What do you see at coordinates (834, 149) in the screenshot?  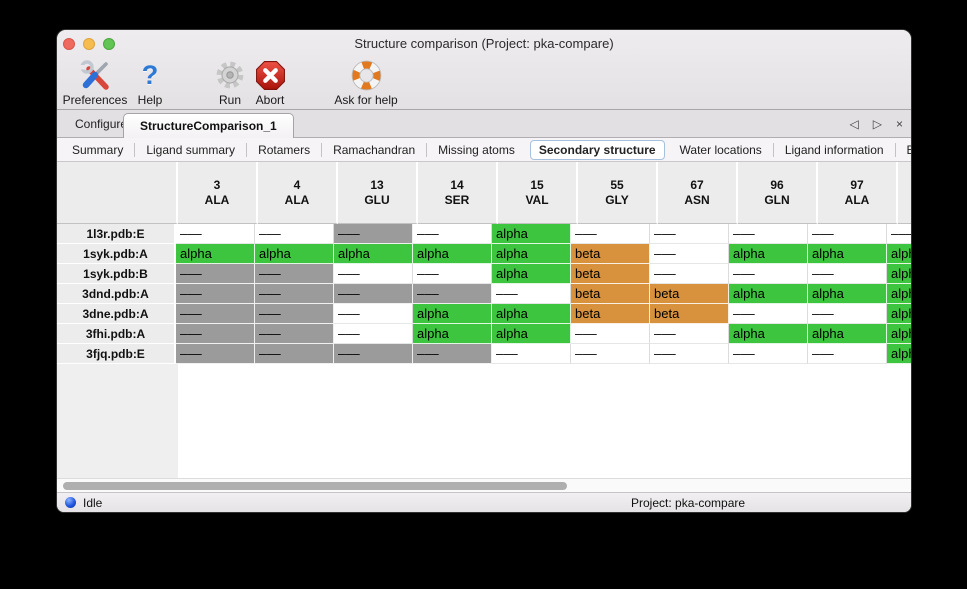 I see `subtab-ligand-information: Ligand information` at bounding box center [834, 149].